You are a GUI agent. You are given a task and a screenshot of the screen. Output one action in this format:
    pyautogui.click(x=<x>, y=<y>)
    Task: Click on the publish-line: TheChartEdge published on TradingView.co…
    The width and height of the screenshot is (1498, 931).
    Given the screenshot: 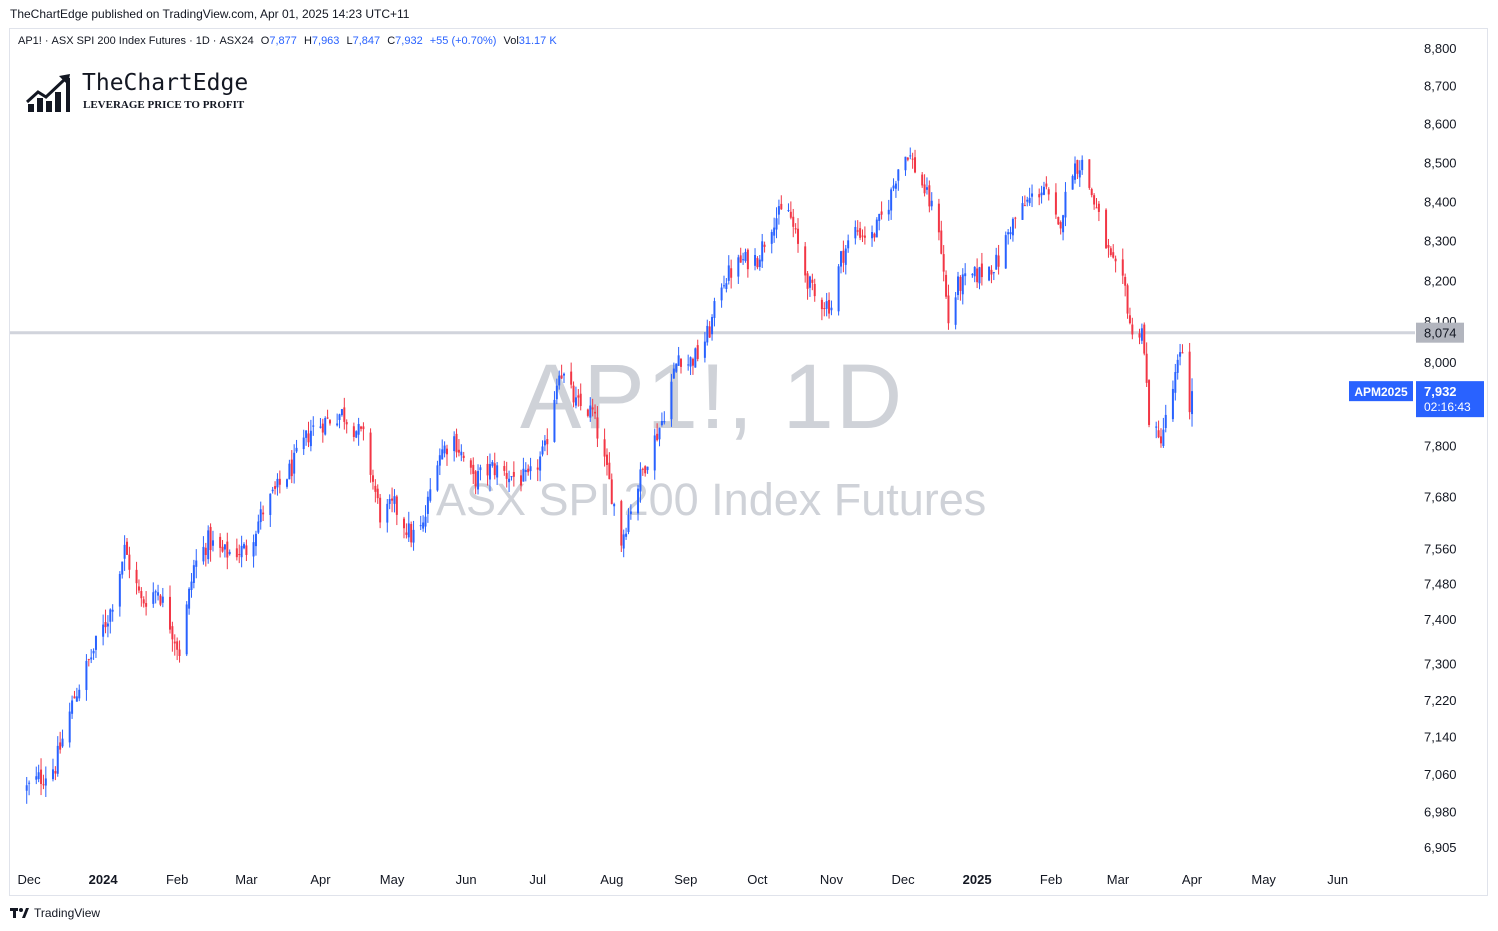 What is the action you would take?
    pyautogui.click(x=210, y=14)
    